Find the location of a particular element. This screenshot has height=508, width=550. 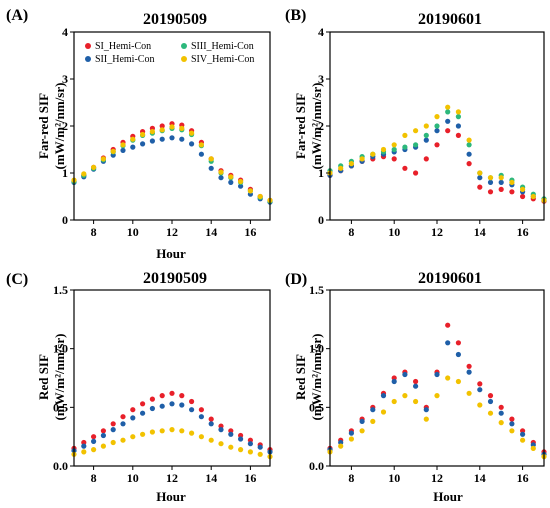

panel-label: (A) is located at coordinates (17, 15).